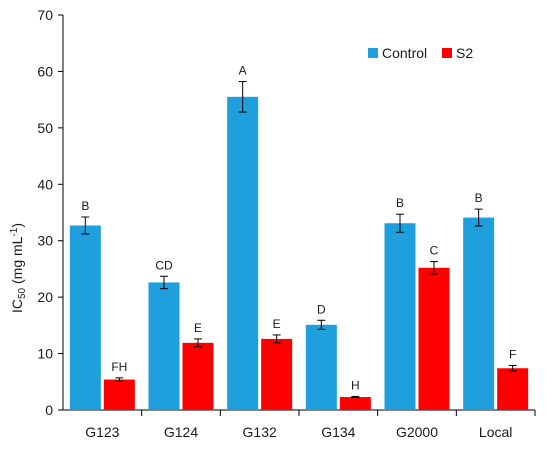  Describe the element at coordinates (512, 354) in the screenshot. I see `significance-letter: F` at that location.